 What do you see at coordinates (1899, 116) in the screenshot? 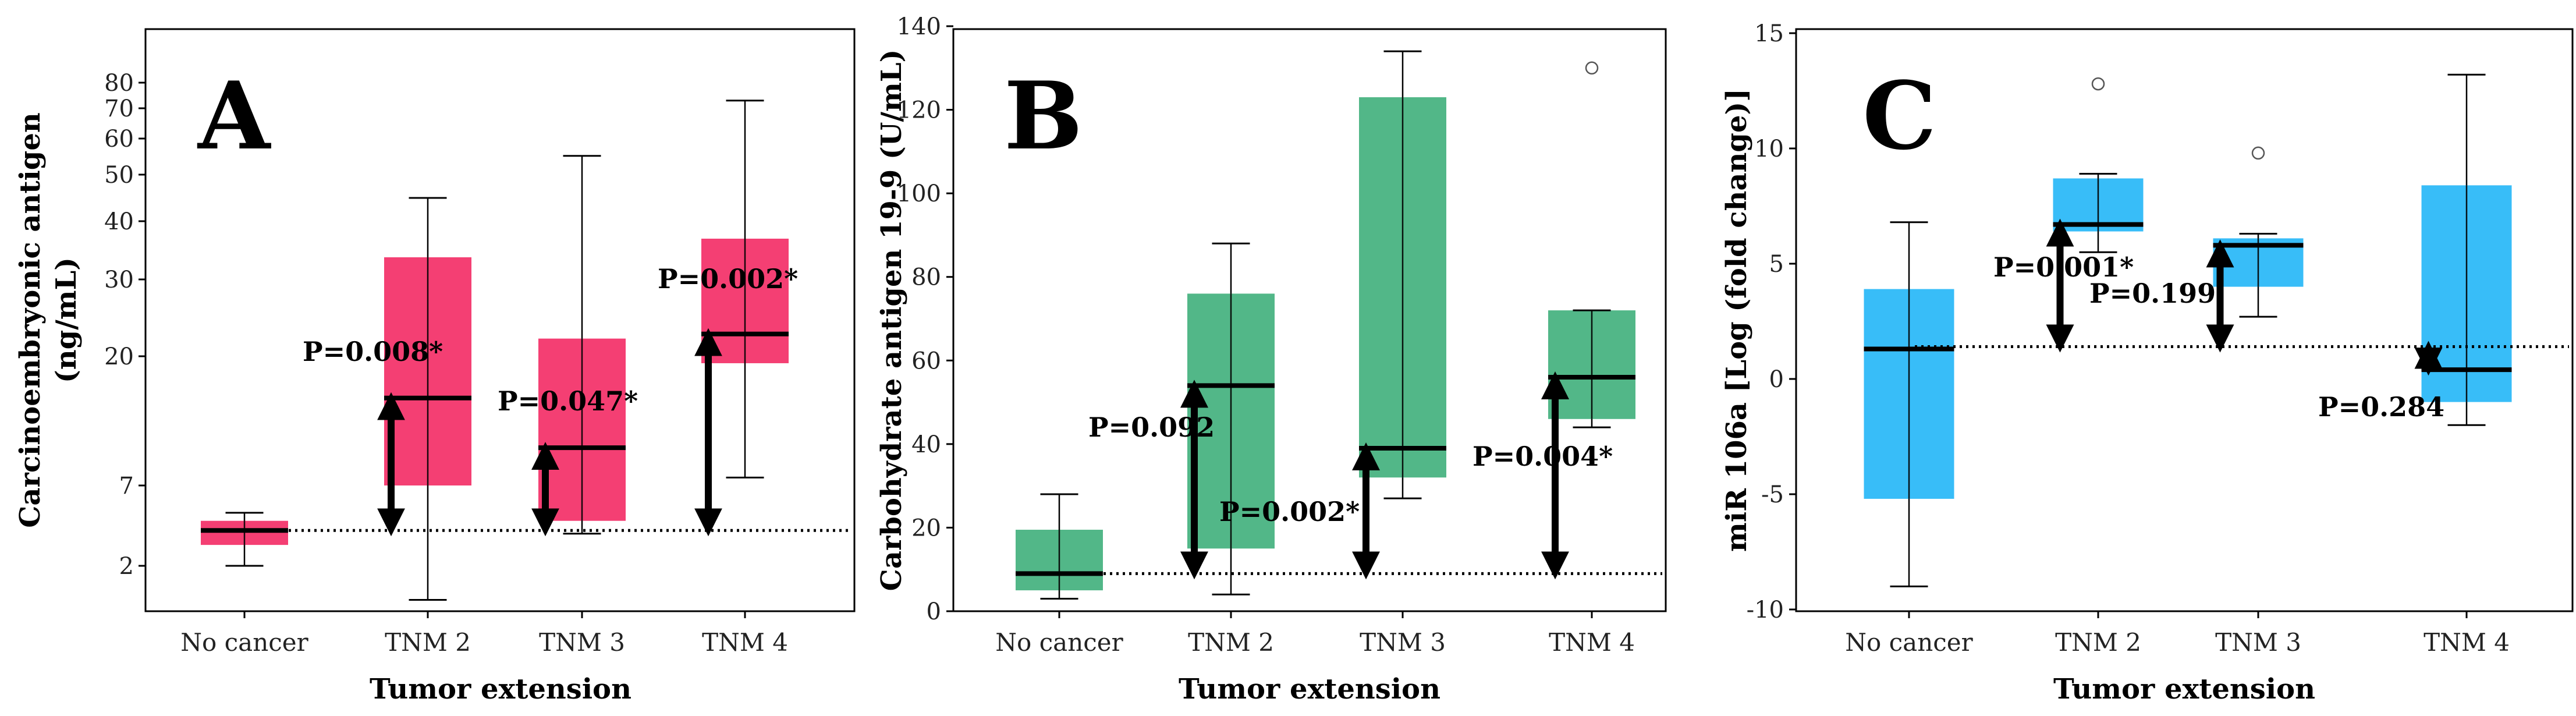
I see `panel-letter: C` at bounding box center [1899, 116].